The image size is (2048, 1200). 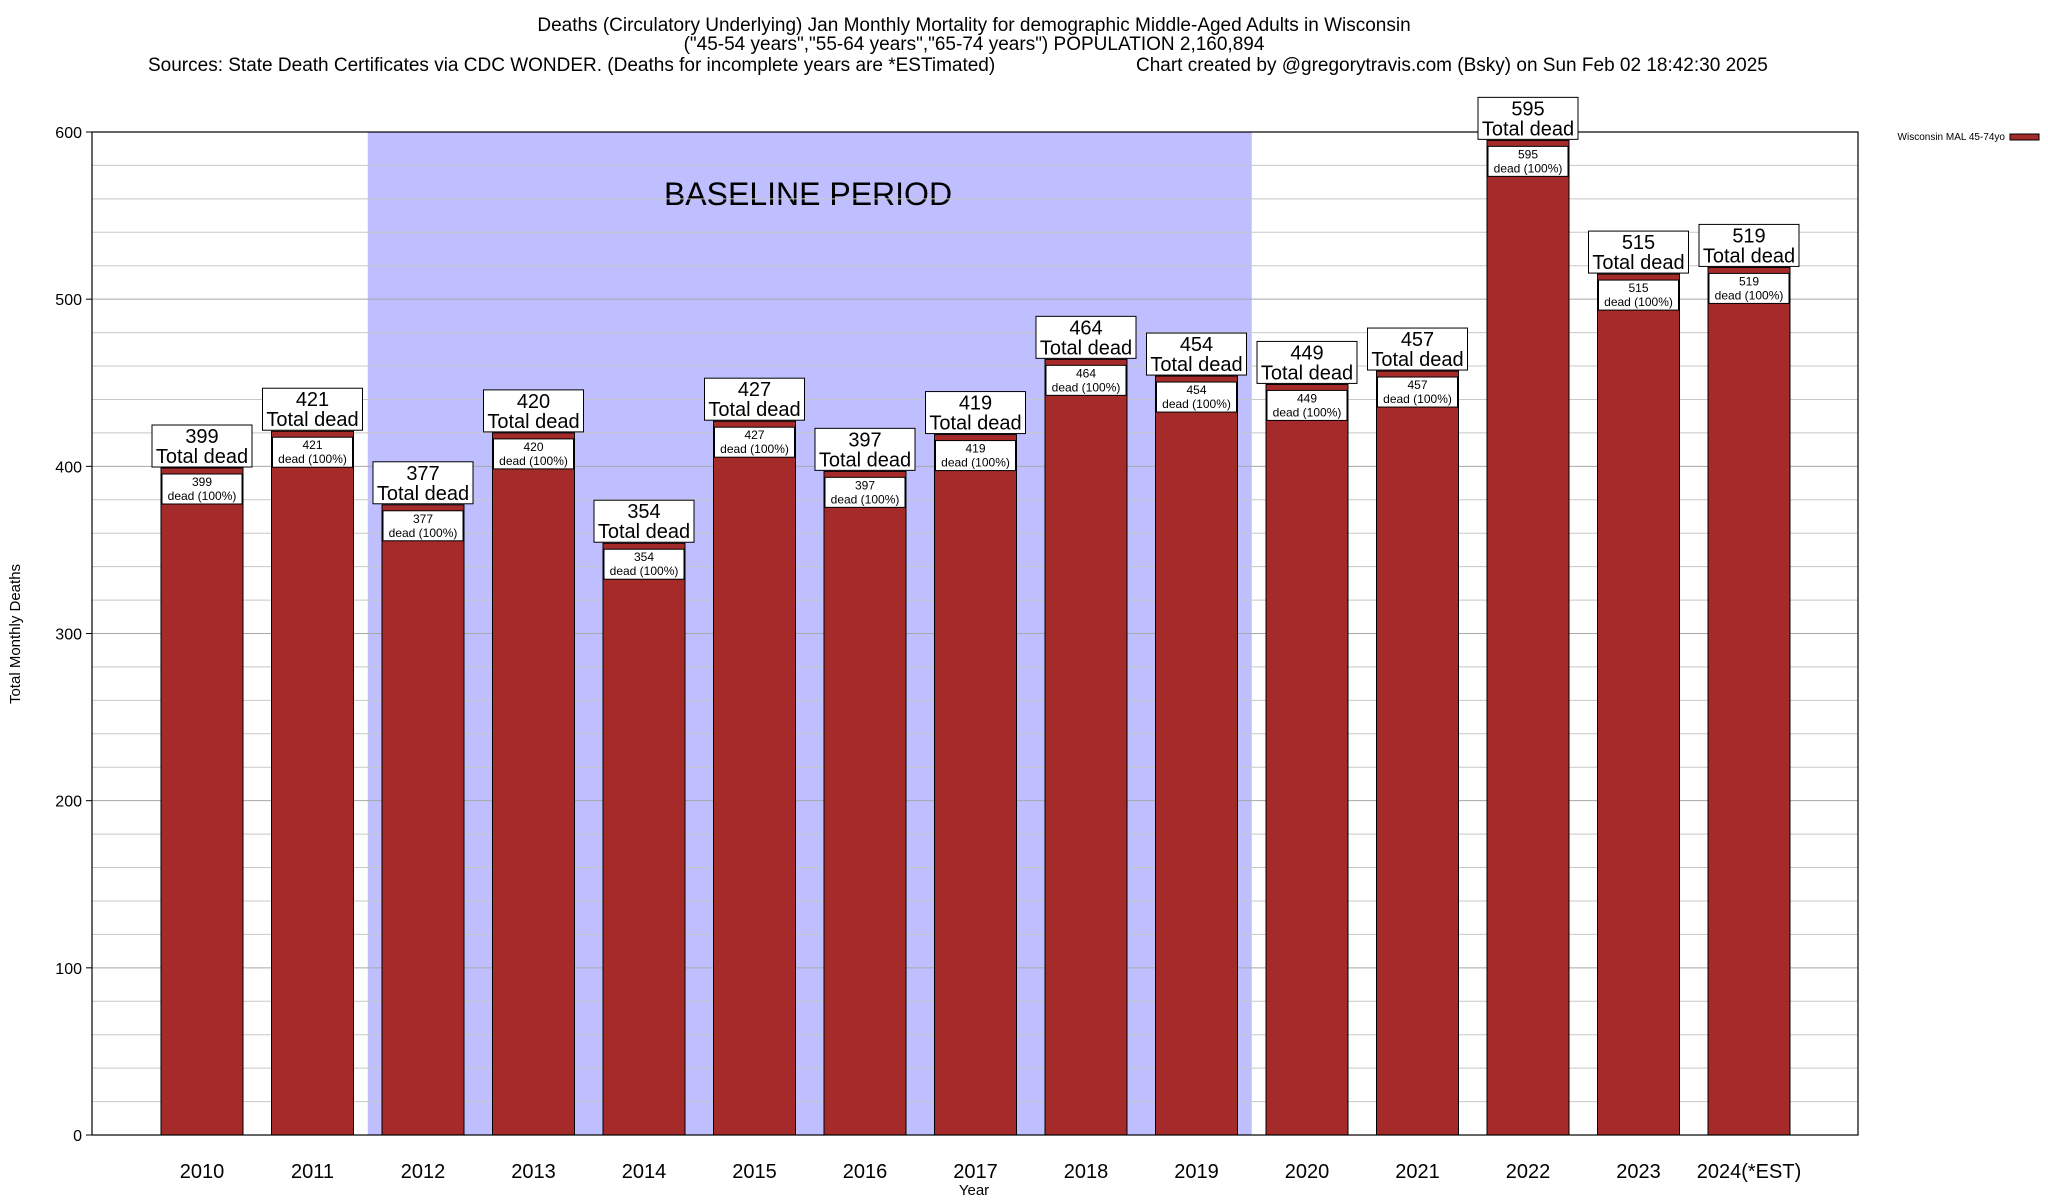 I want to click on x-tick-label: 2023, so click(x=1638, y=1172).